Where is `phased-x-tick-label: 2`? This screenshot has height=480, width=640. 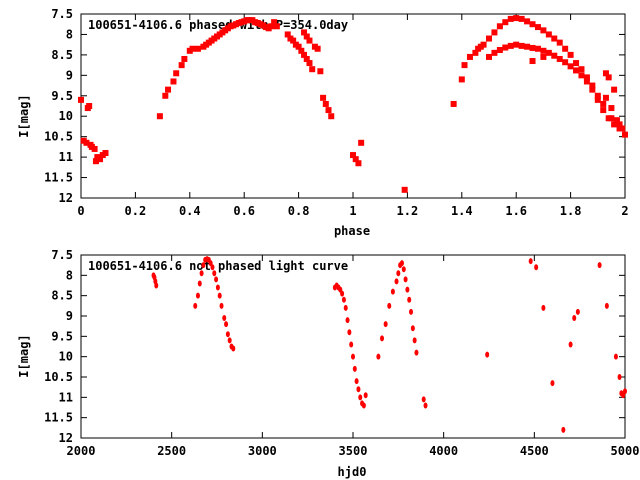
phased-x-tick-label: 2 is located at coordinates (624, 211).